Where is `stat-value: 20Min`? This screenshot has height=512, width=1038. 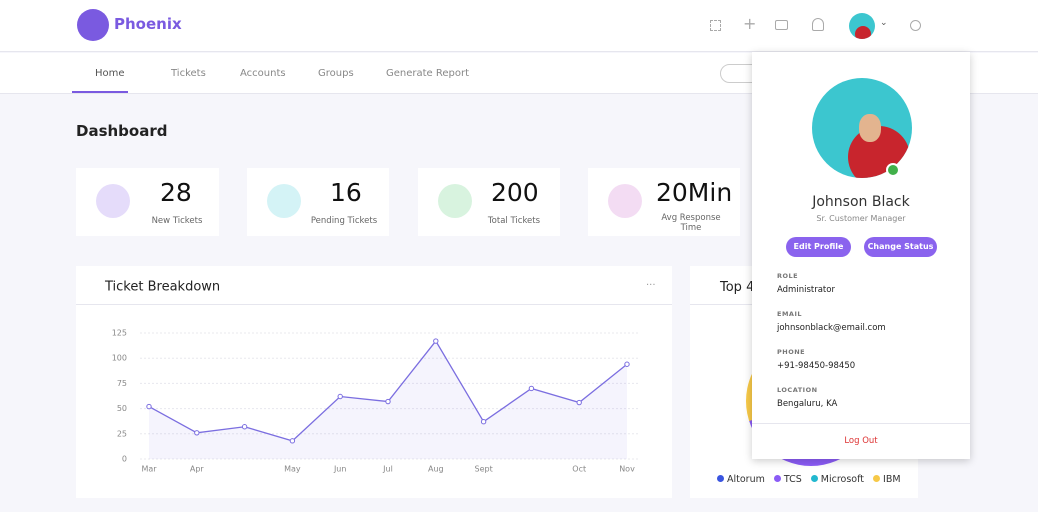 stat-value: 20Min is located at coordinates (694, 192).